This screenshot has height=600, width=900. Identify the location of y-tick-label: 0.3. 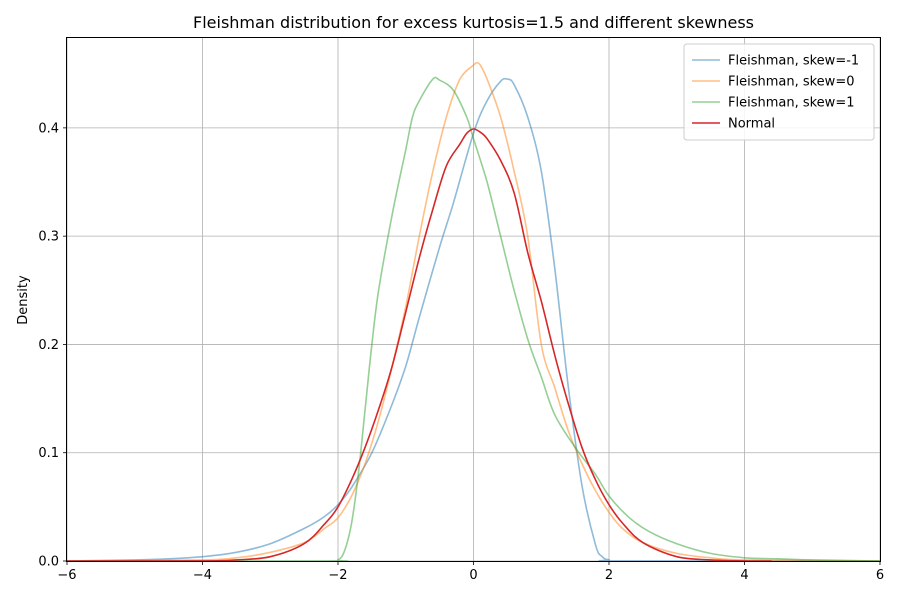
(48, 237).